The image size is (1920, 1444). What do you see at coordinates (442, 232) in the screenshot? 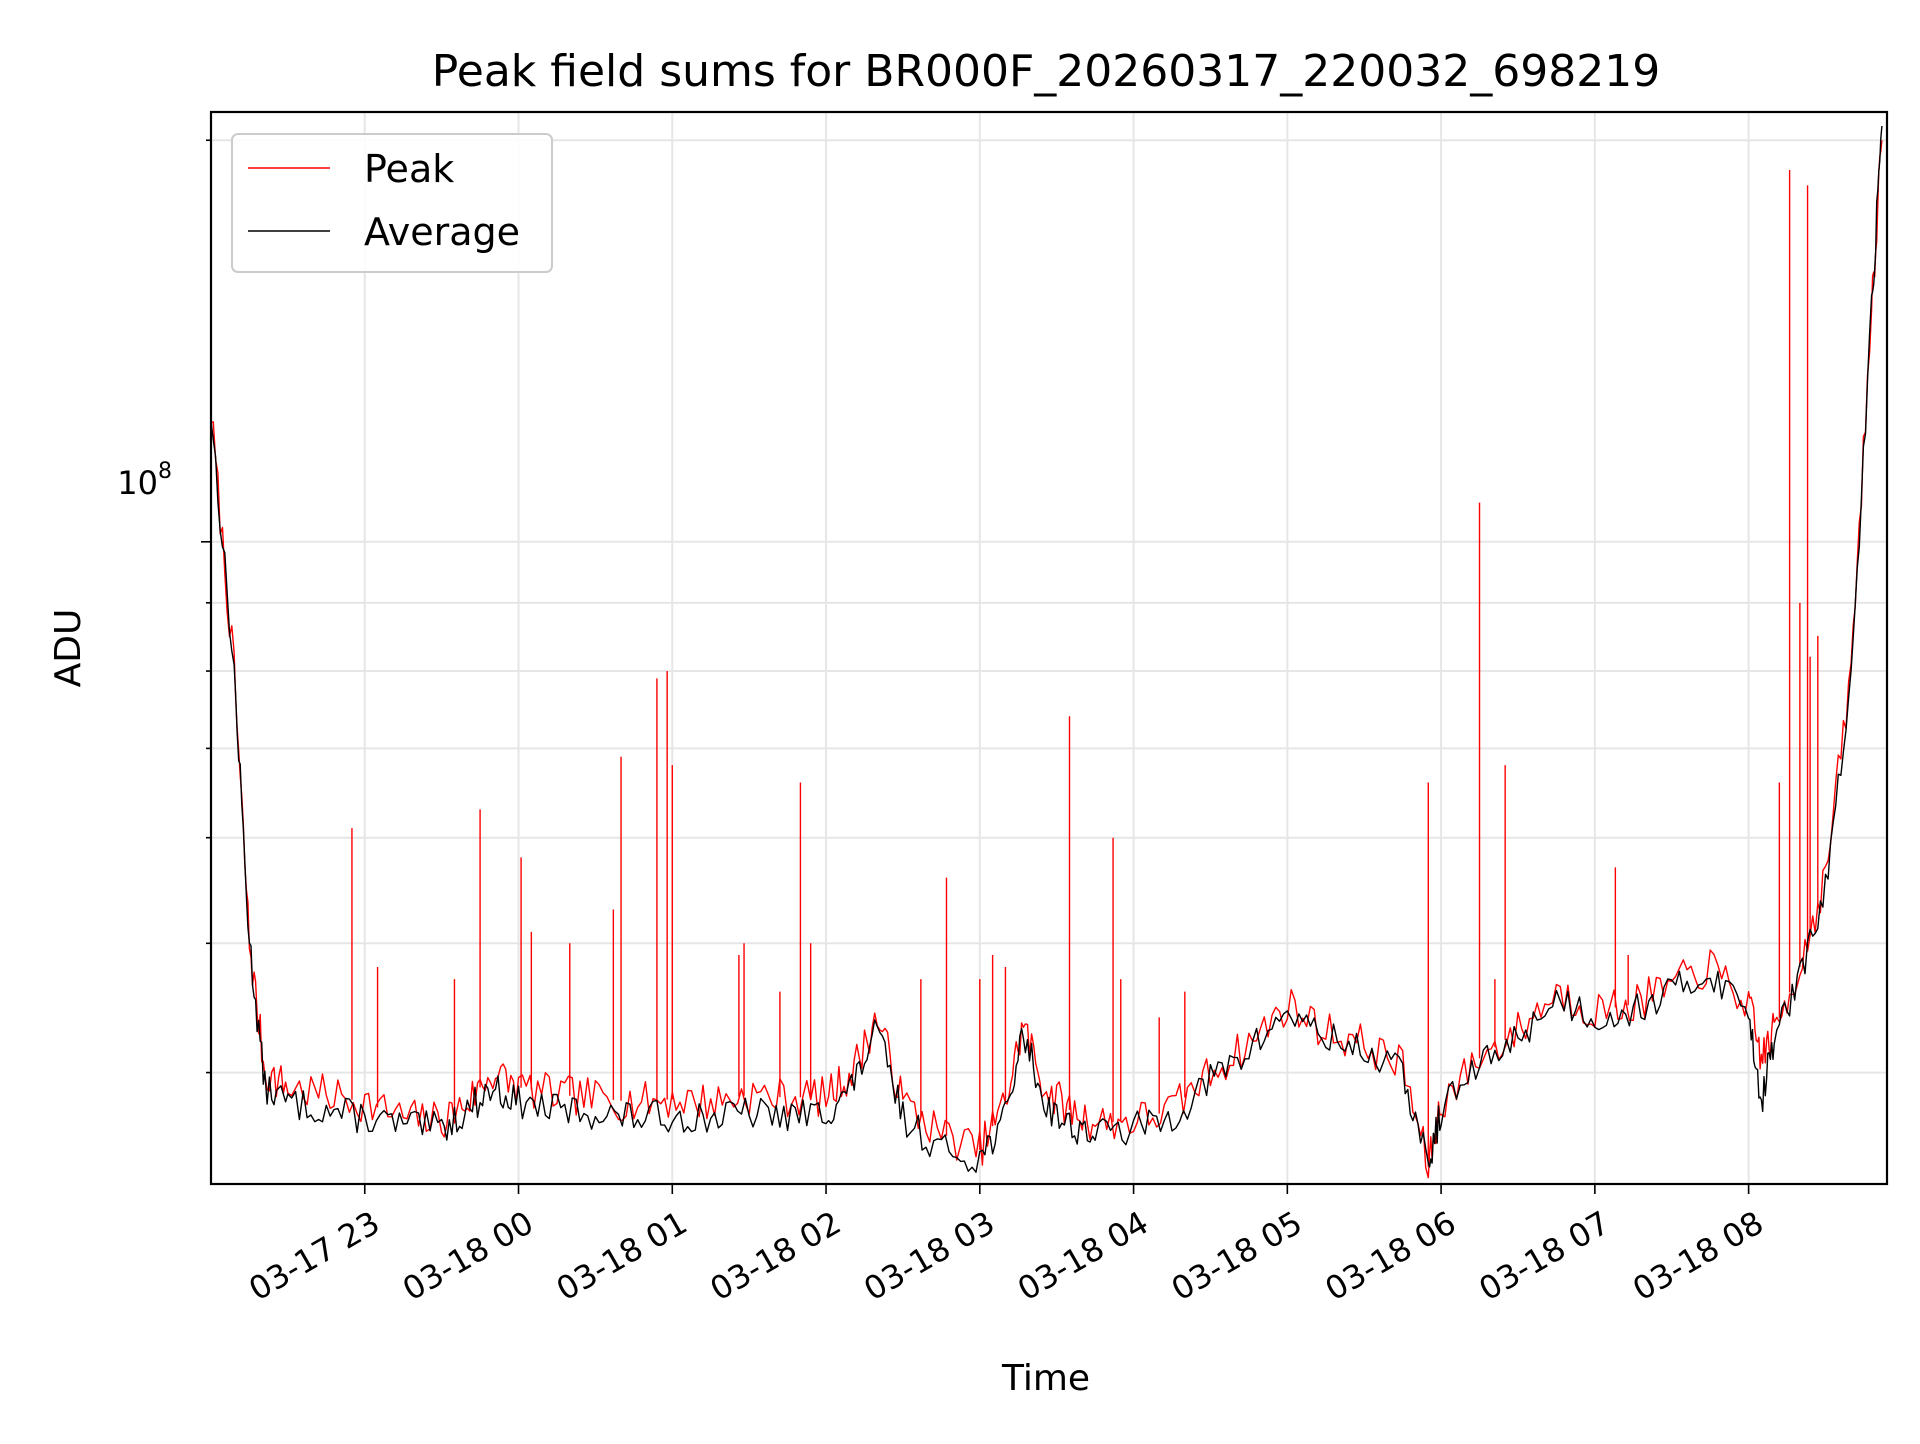
I see `legend-label-average: Average` at bounding box center [442, 232].